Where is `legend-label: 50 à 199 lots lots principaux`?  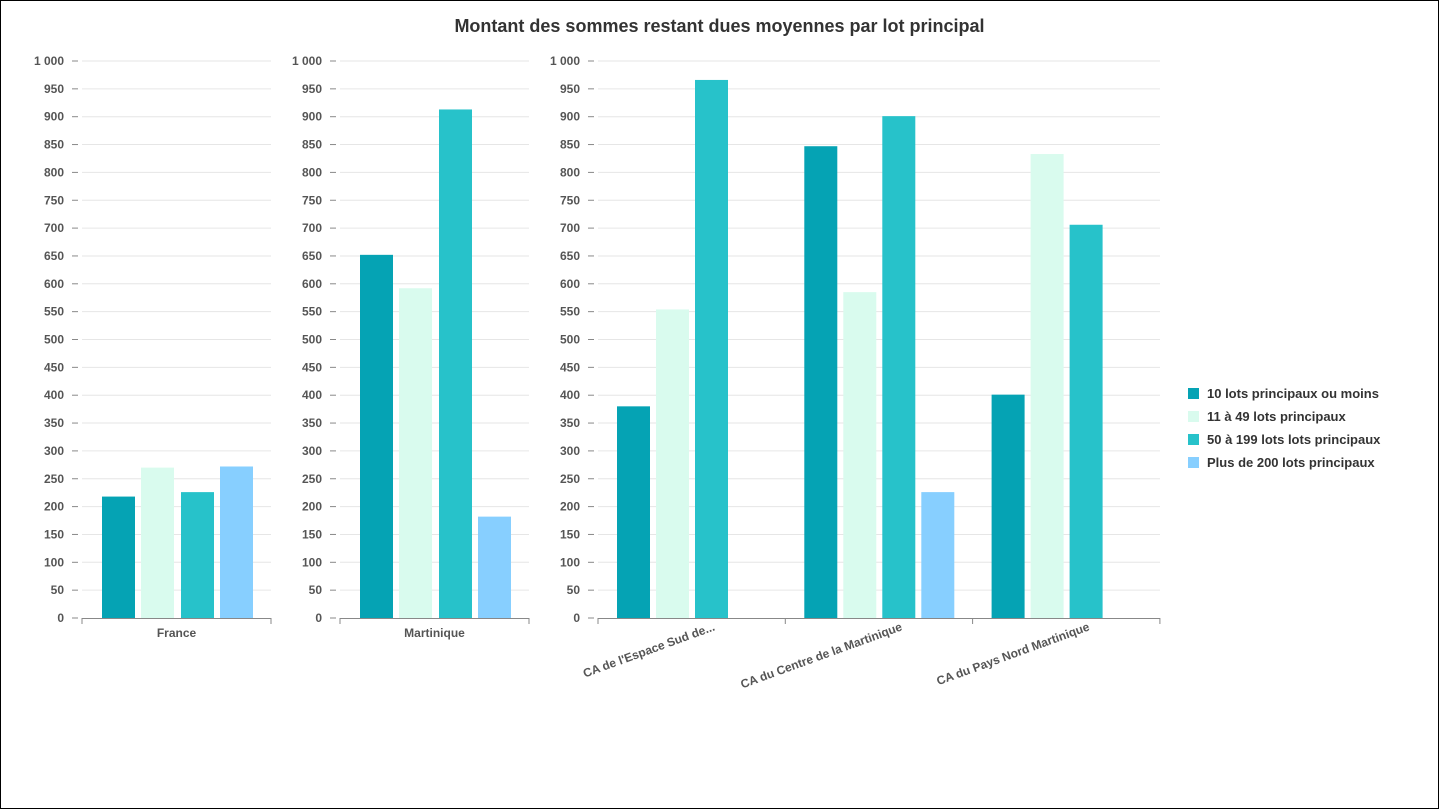 legend-label: 50 à 199 lots lots principaux is located at coordinates (1294, 439).